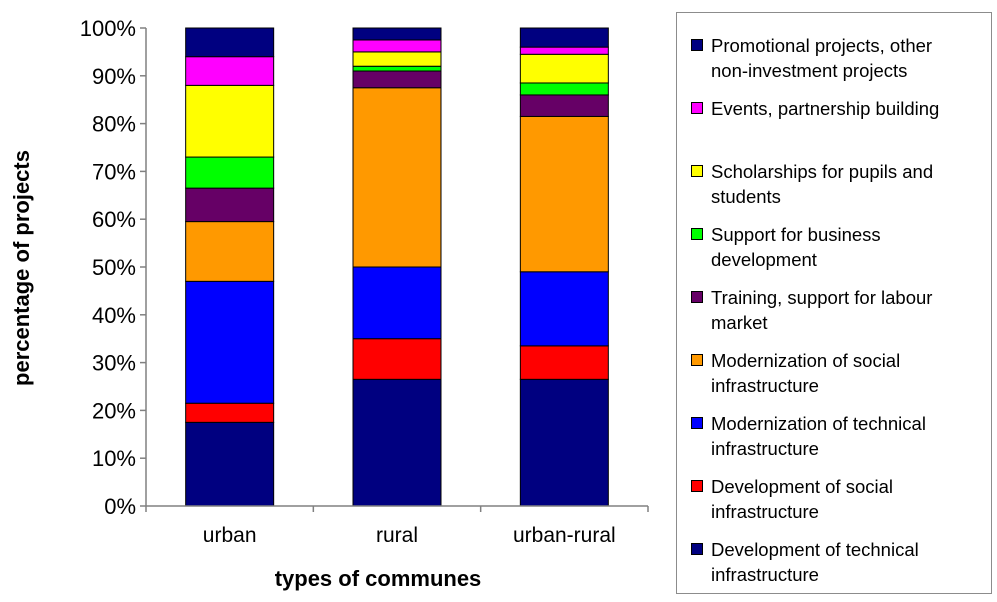  What do you see at coordinates (230, 535) in the screenshot?
I see `x-category-label: urban` at bounding box center [230, 535].